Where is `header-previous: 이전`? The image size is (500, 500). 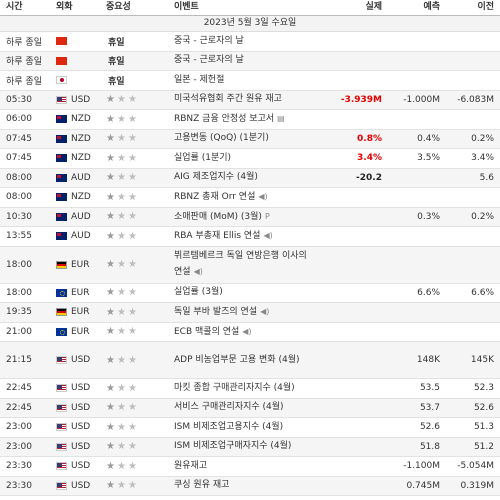 header-previous: 이전 is located at coordinates (485, 7).